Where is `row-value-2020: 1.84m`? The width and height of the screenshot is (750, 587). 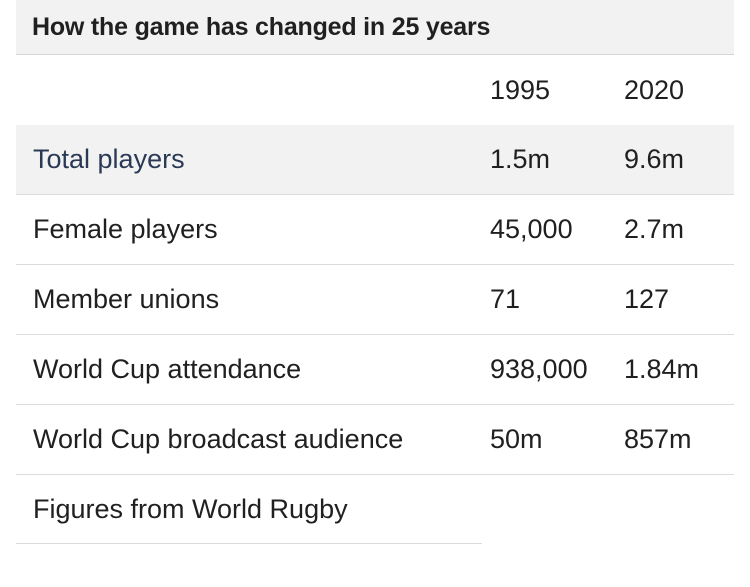 row-value-2020: 1.84m is located at coordinates (679, 369).